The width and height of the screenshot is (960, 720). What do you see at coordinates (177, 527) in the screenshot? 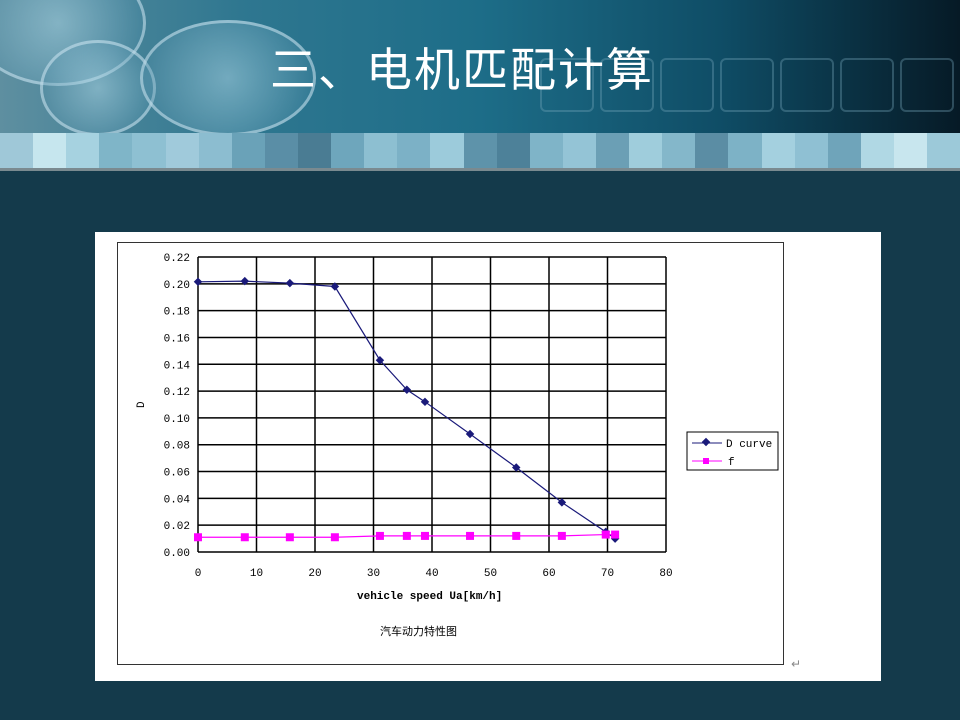
I see `y-tick-label: 0.02` at bounding box center [177, 527].